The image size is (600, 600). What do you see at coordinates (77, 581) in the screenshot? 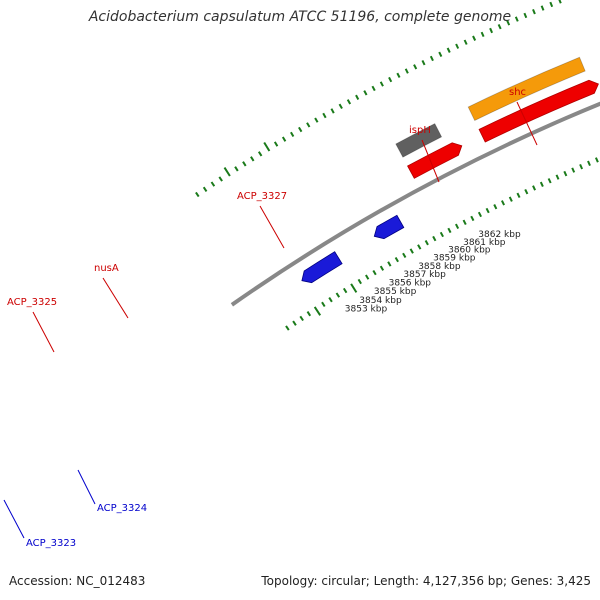
I see `accession-text: Accession: NC_012483` at bounding box center [77, 581].